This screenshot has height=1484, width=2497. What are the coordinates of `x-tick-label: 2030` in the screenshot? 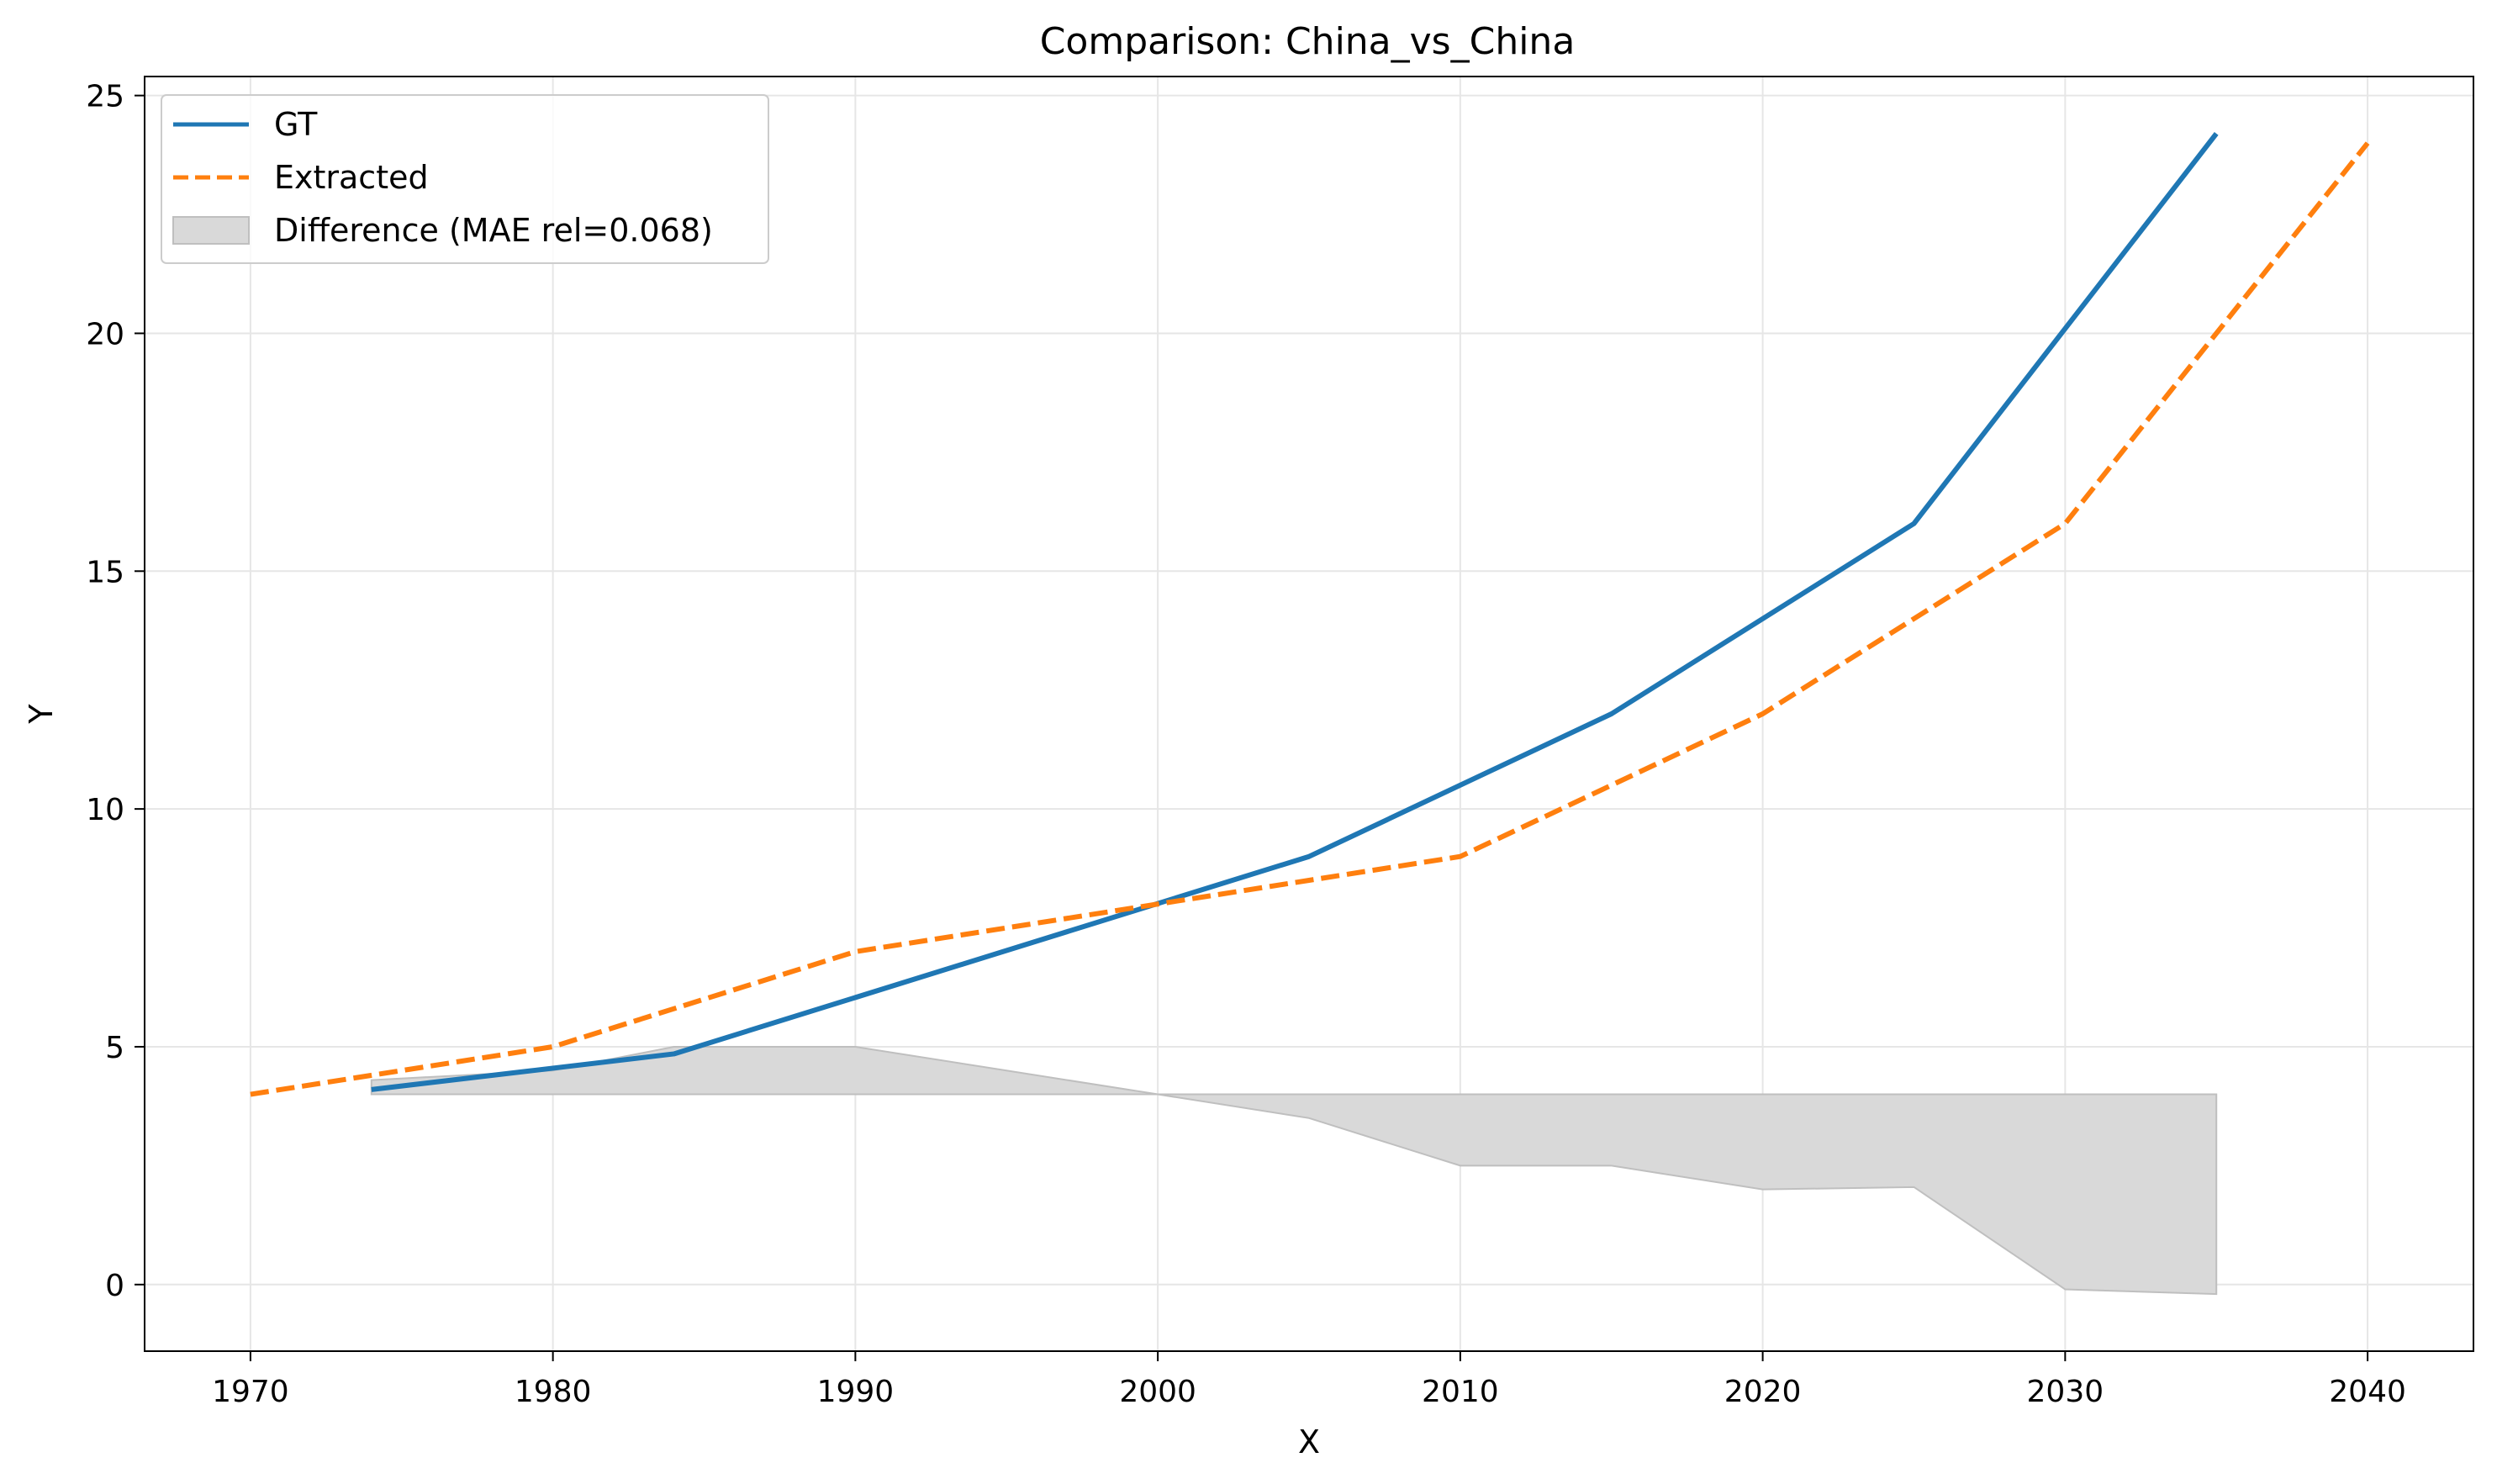 It's located at (2065, 1392).